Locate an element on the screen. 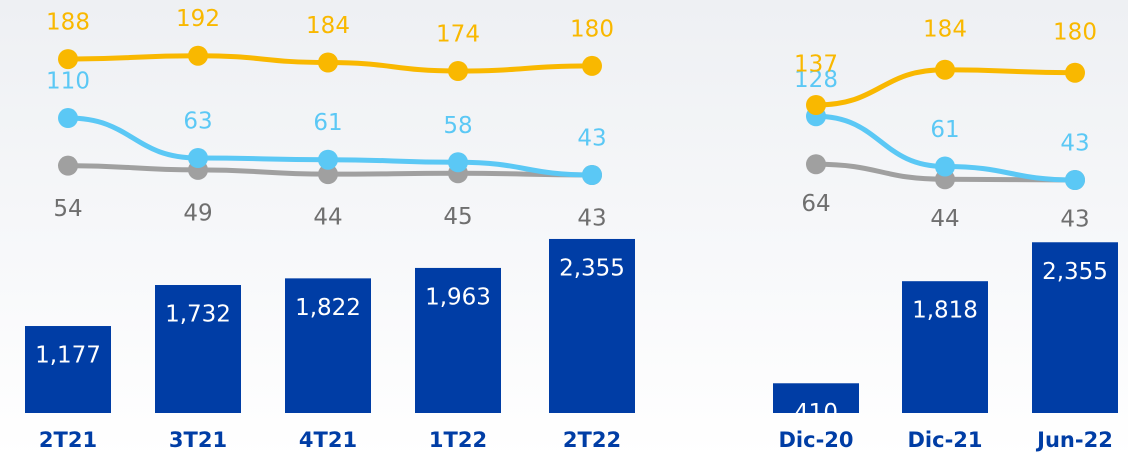 The height and width of the screenshot is (462, 1128). bar-label: 1,822 is located at coordinates (328, 308).